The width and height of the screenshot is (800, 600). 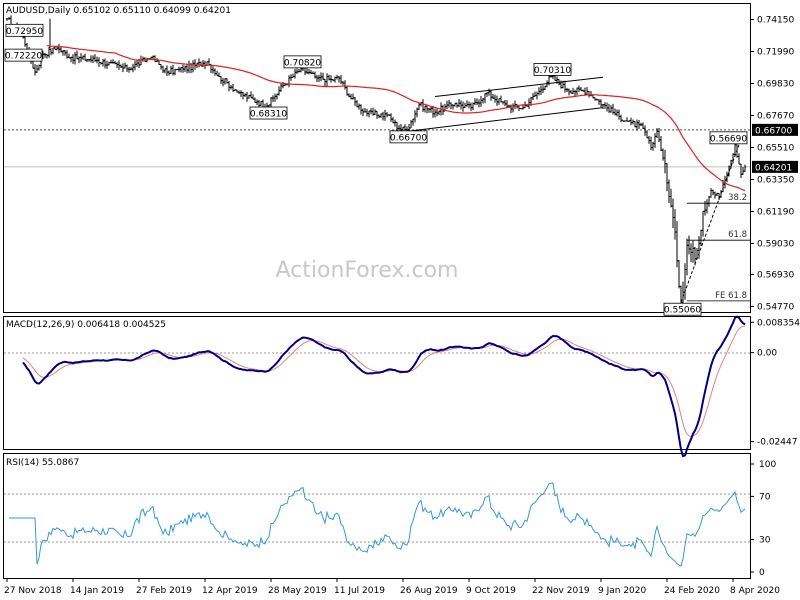 I want to click on date-tick-label: 24 Feb 2020, so click(x=692, y=591).